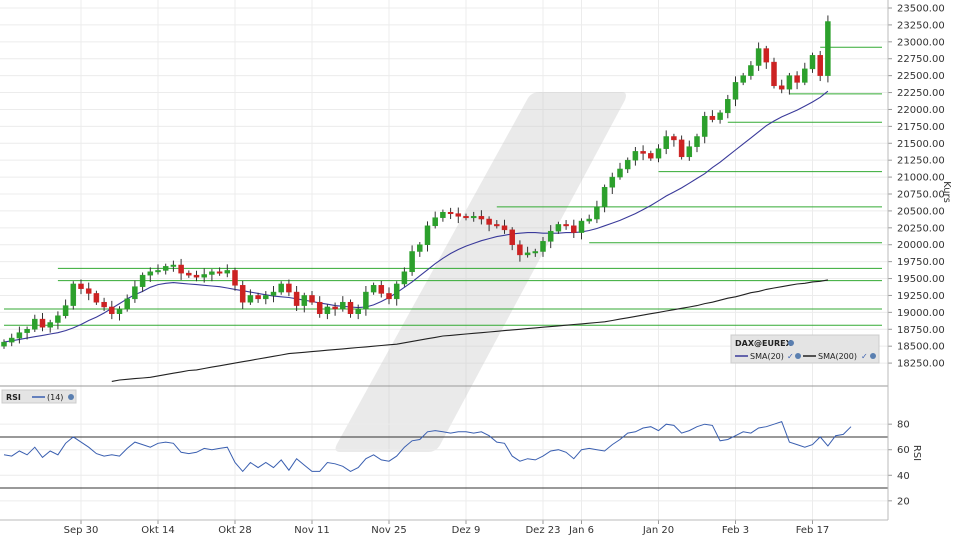 This screenshot has width=960, height=544. What do you see at coordinates (921, 296) in the screenshot?
I see `price-tick-label: 19250.00` at bounding box center [921, 296].